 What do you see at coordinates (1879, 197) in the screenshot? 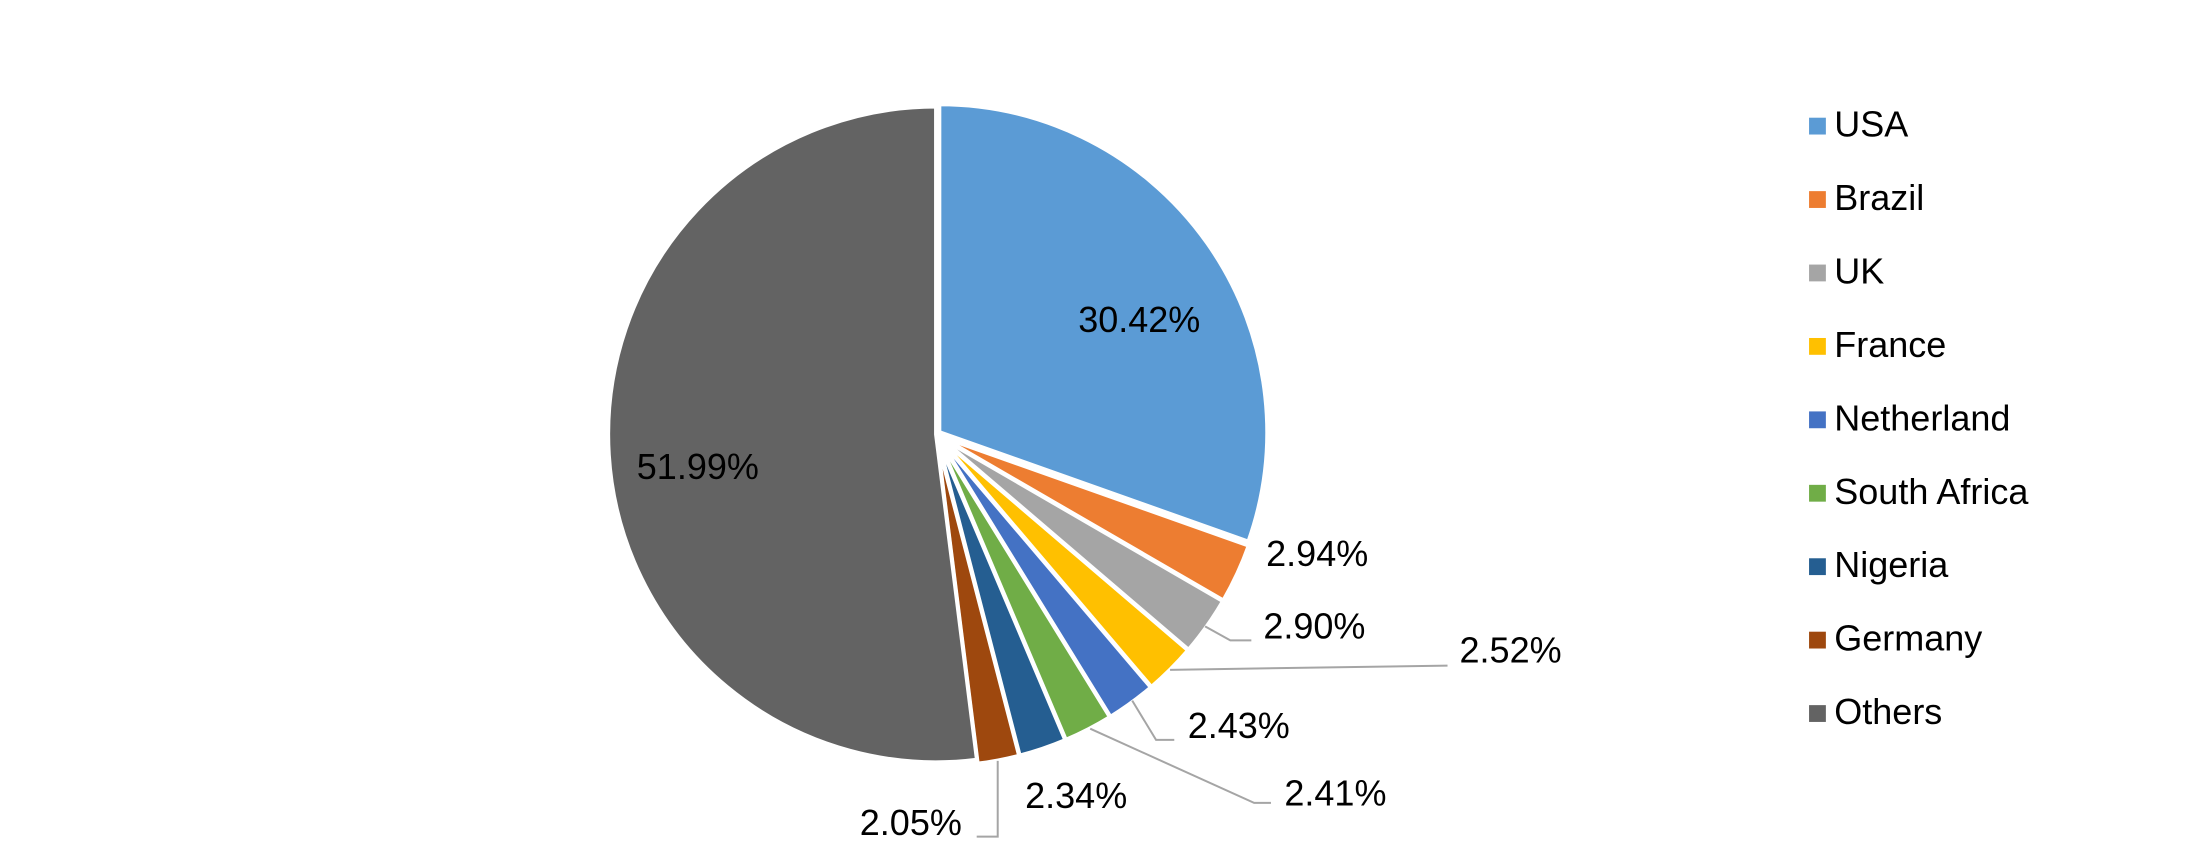
I see `legend-label: Brazil` at bounding box center [1879, 197].